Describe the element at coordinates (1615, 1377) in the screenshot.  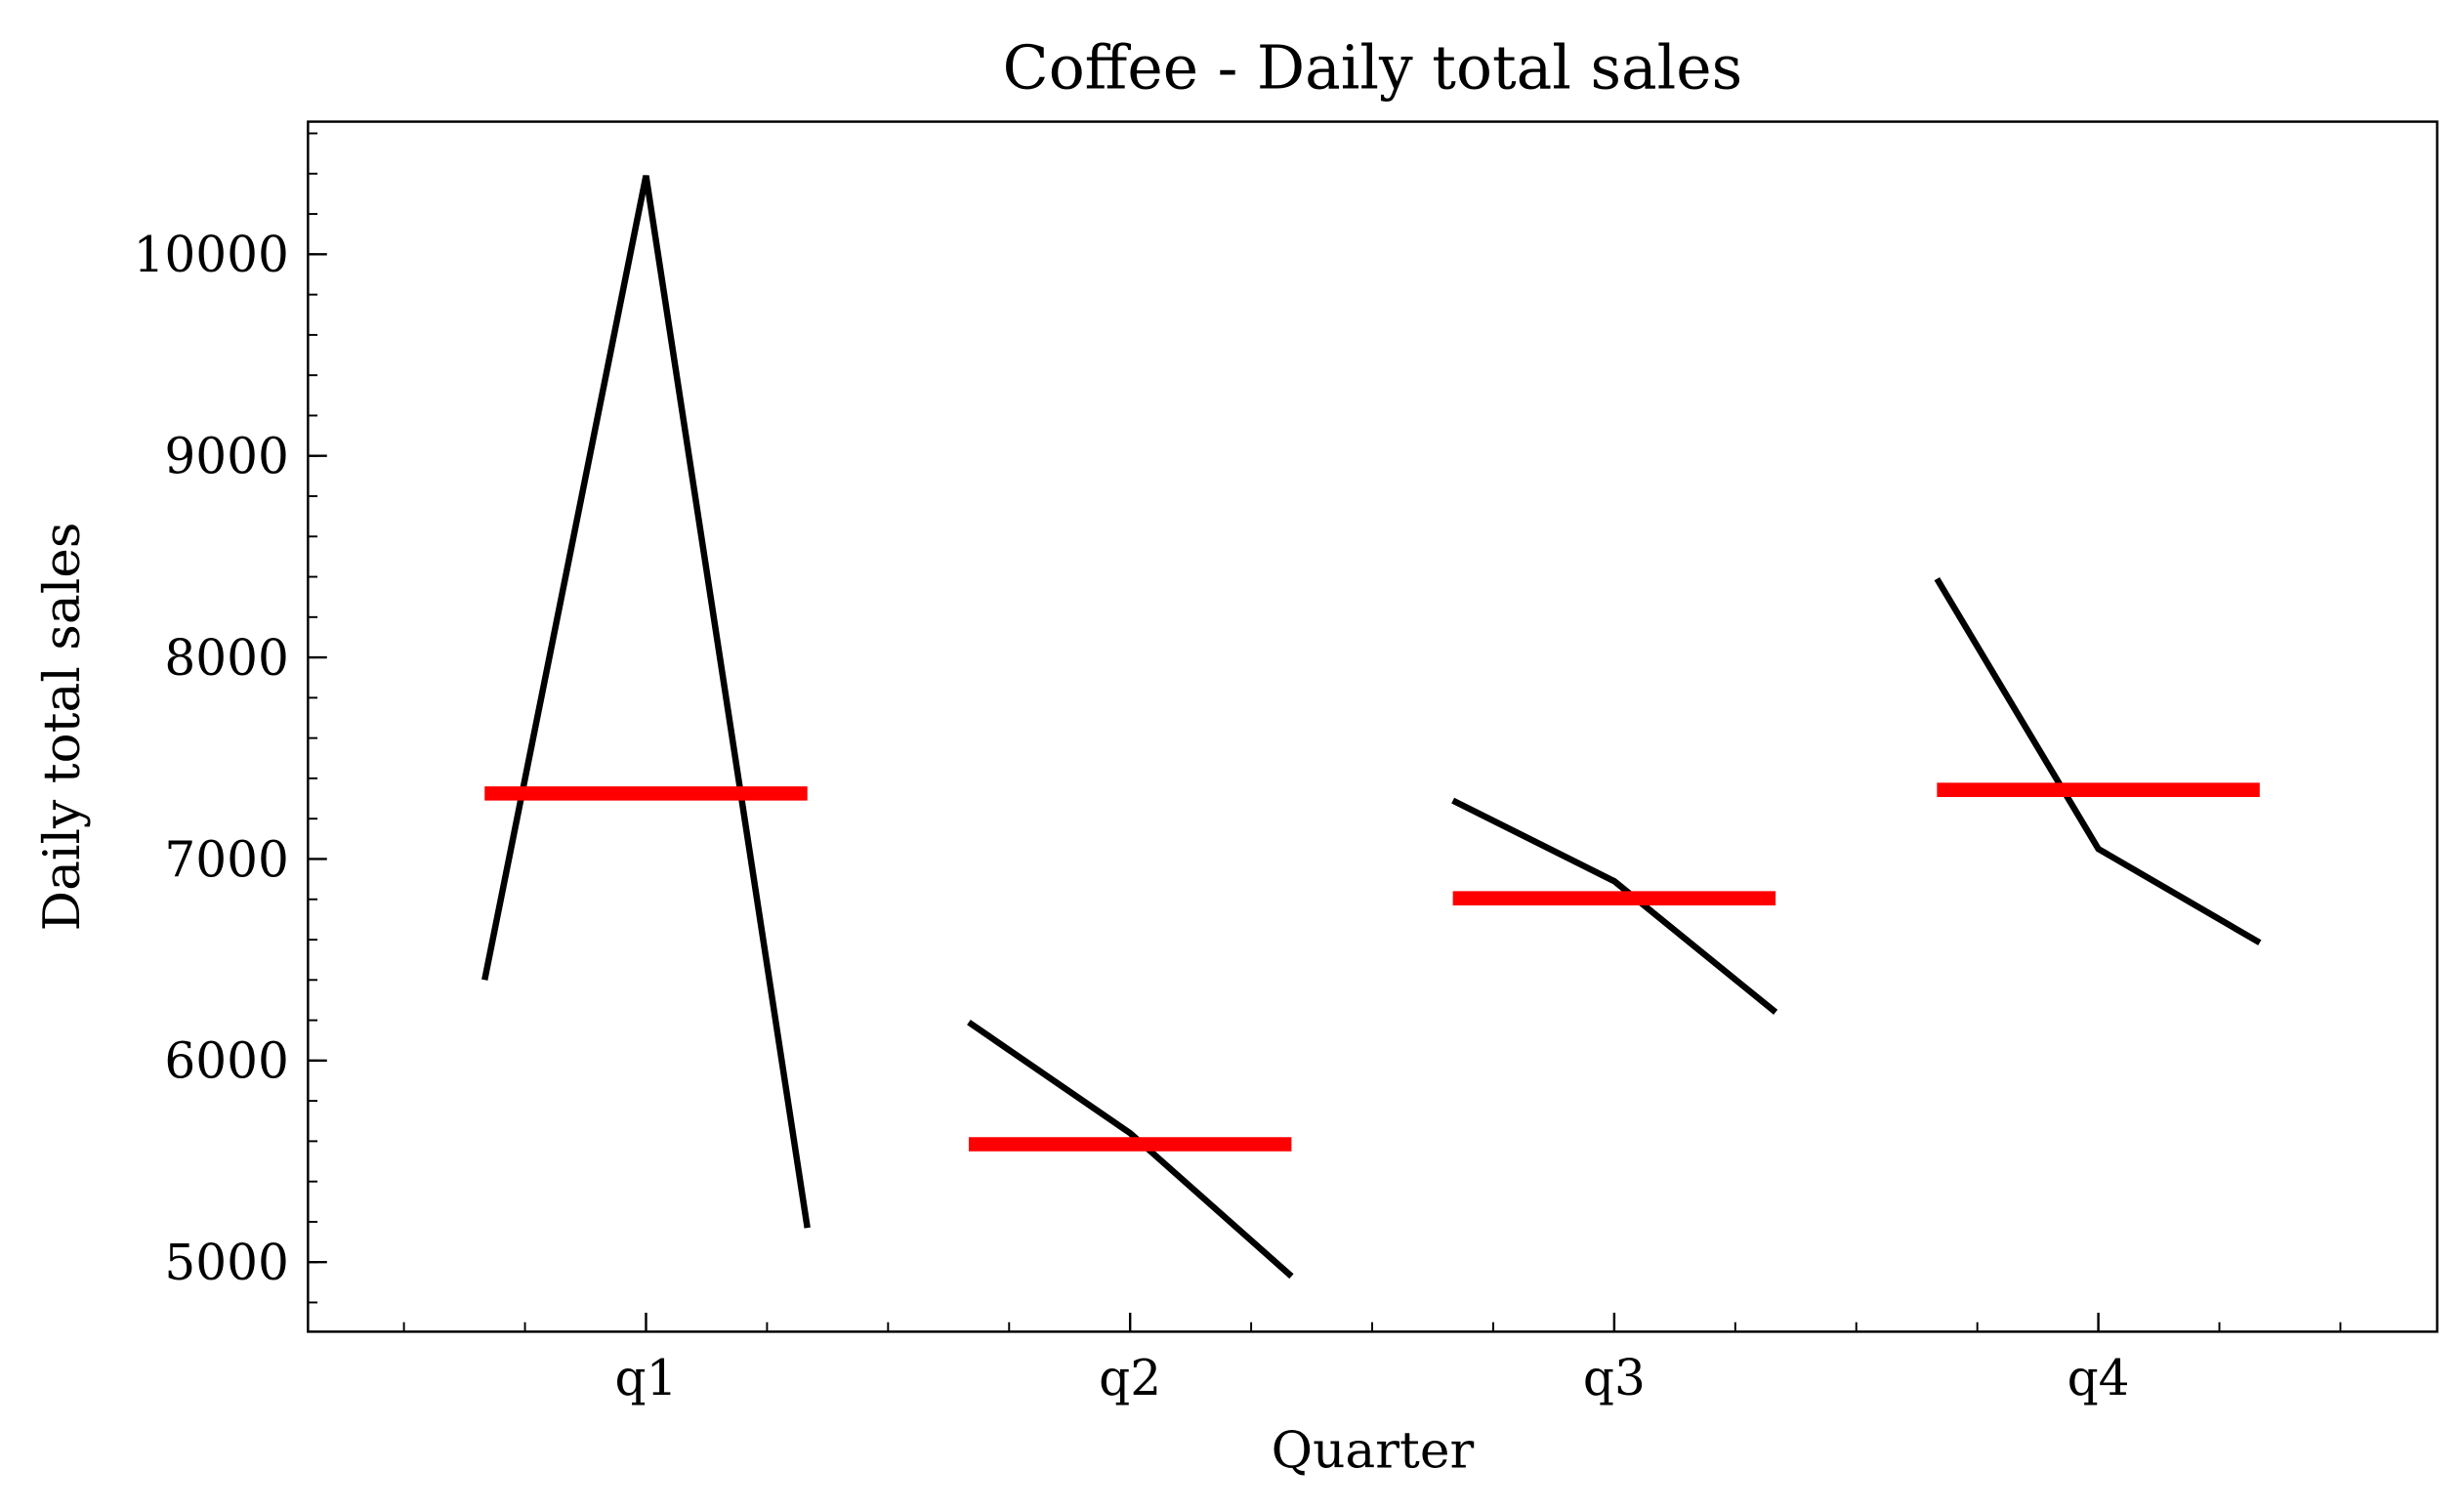
I see `x-tick-label: q3` at that location.